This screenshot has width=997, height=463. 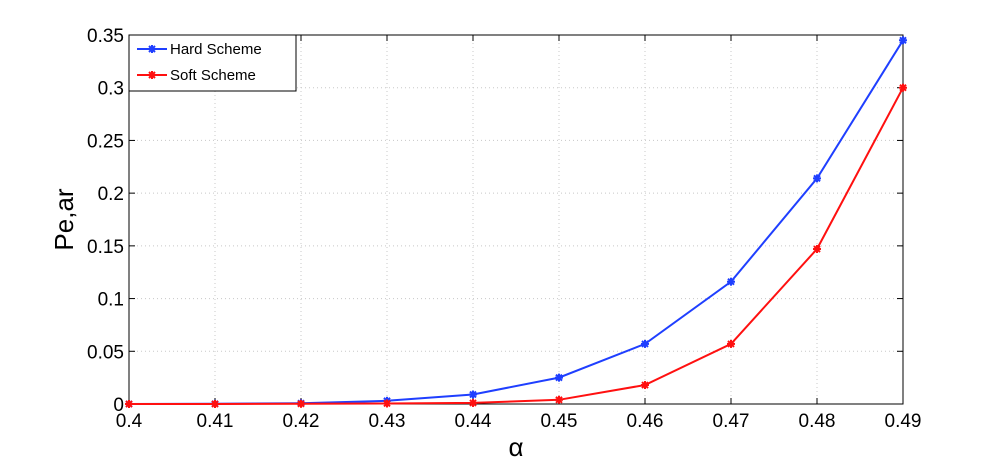 What do you see at coordinates (111, 300) in the screenshot?
I see `y-tick-label: 0.1` at bounding box center [111, 300].